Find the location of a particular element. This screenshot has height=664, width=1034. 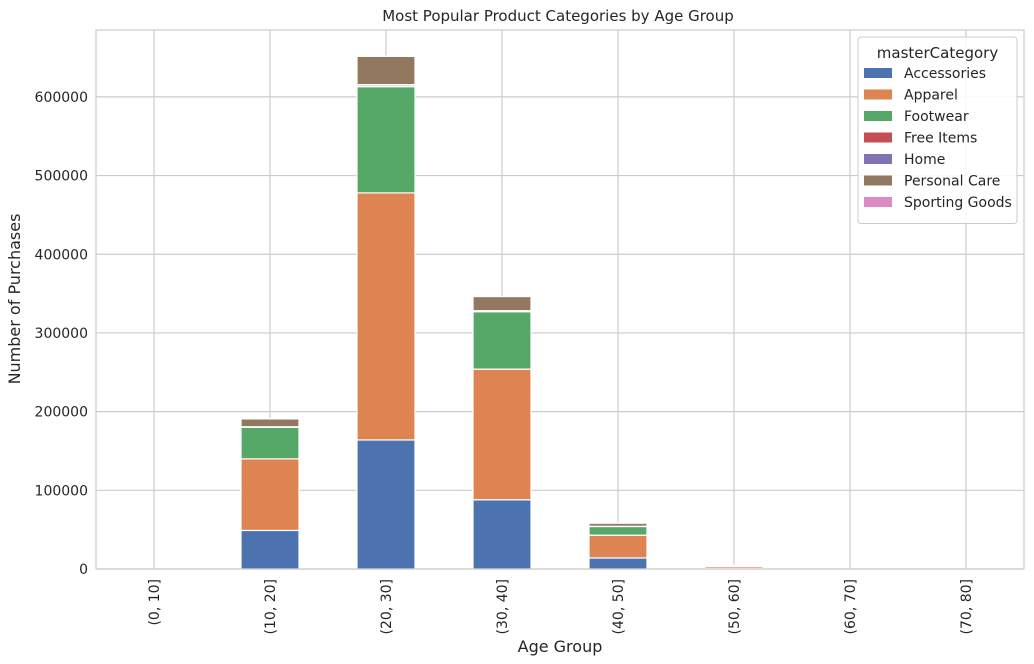

y-tick-label: 100000 is located at coordinates (61, 491).